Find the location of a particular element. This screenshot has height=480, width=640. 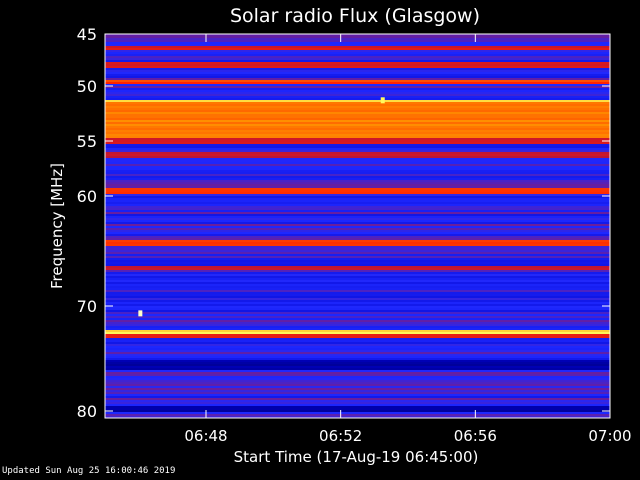

x-axis-label: Start Time (17-Aug-19 06:45:00) is located at coordinates (356, 457).